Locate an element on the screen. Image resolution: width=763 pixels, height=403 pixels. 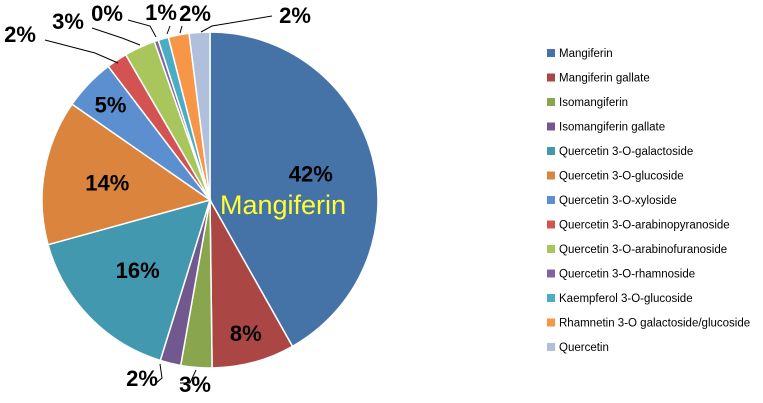
legend-label: Isomangiferin gallate is located at coordinates (612, 128).